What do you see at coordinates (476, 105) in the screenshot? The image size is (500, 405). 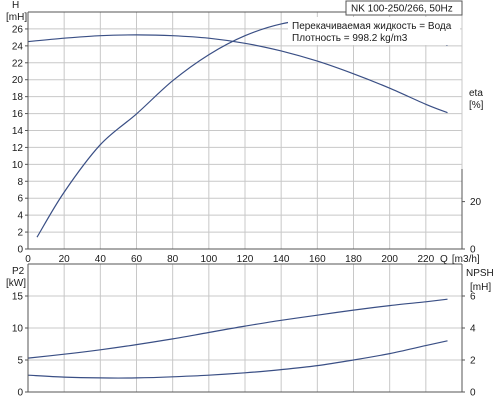 I see `right-axis-unit: [%]` at bounding box center [476, 105].